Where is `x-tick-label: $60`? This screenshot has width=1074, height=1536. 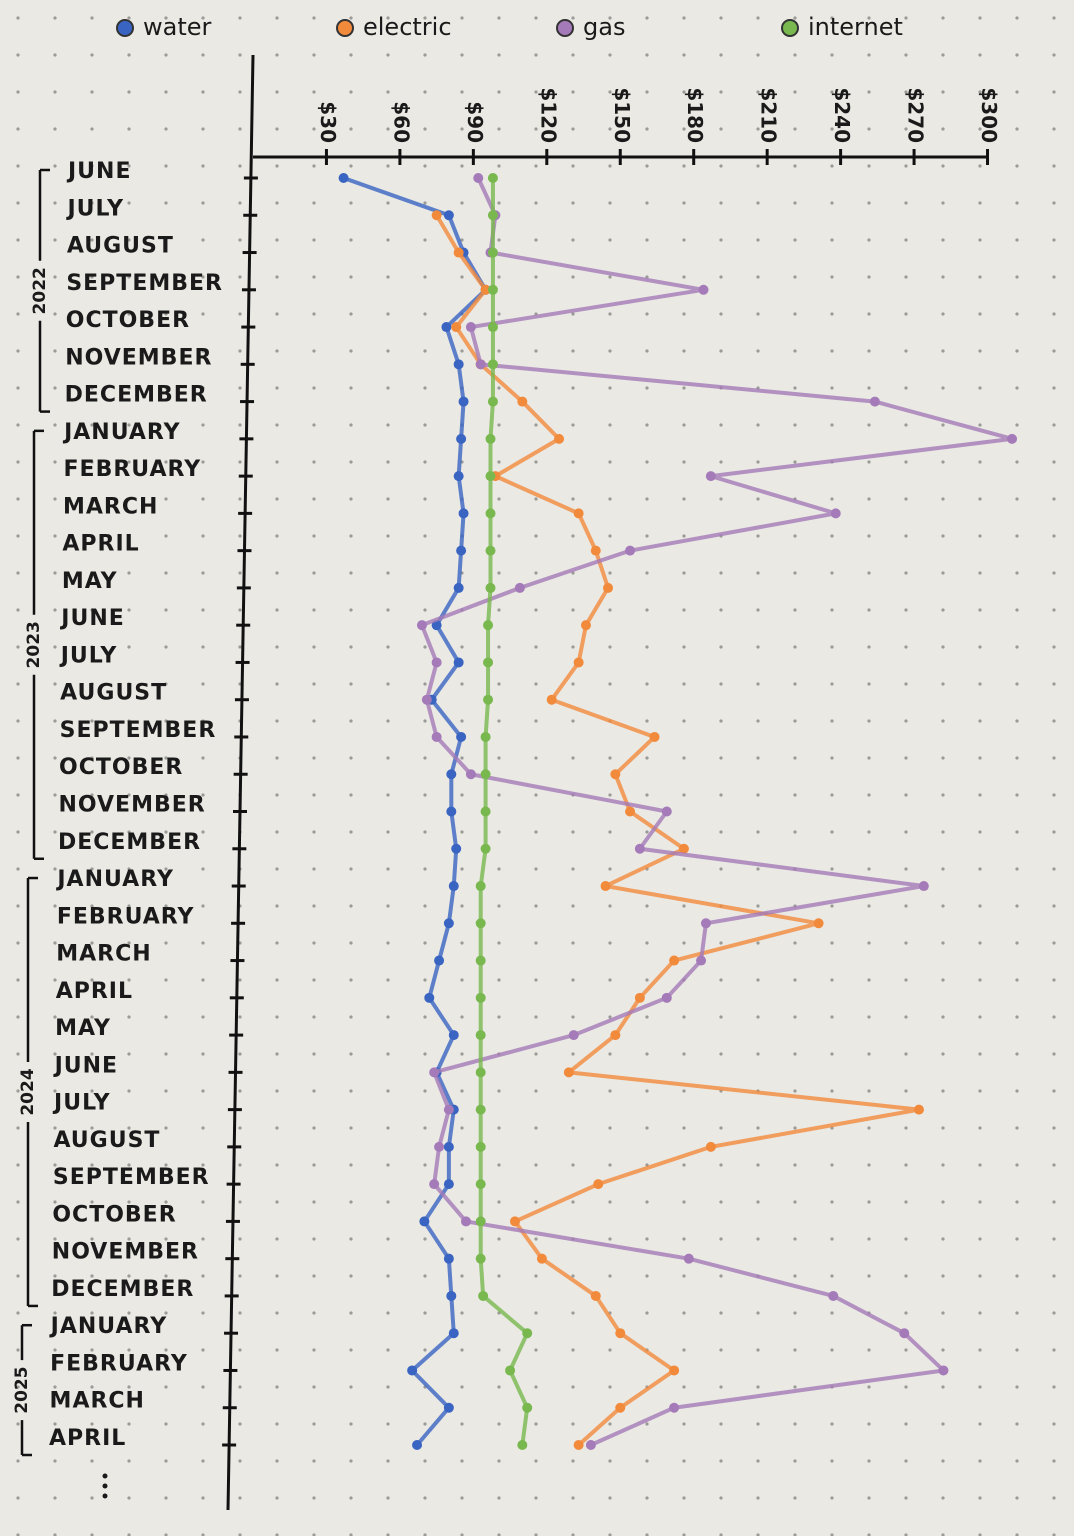 x-tick-label: $60 is located at coordinates (401, 122).